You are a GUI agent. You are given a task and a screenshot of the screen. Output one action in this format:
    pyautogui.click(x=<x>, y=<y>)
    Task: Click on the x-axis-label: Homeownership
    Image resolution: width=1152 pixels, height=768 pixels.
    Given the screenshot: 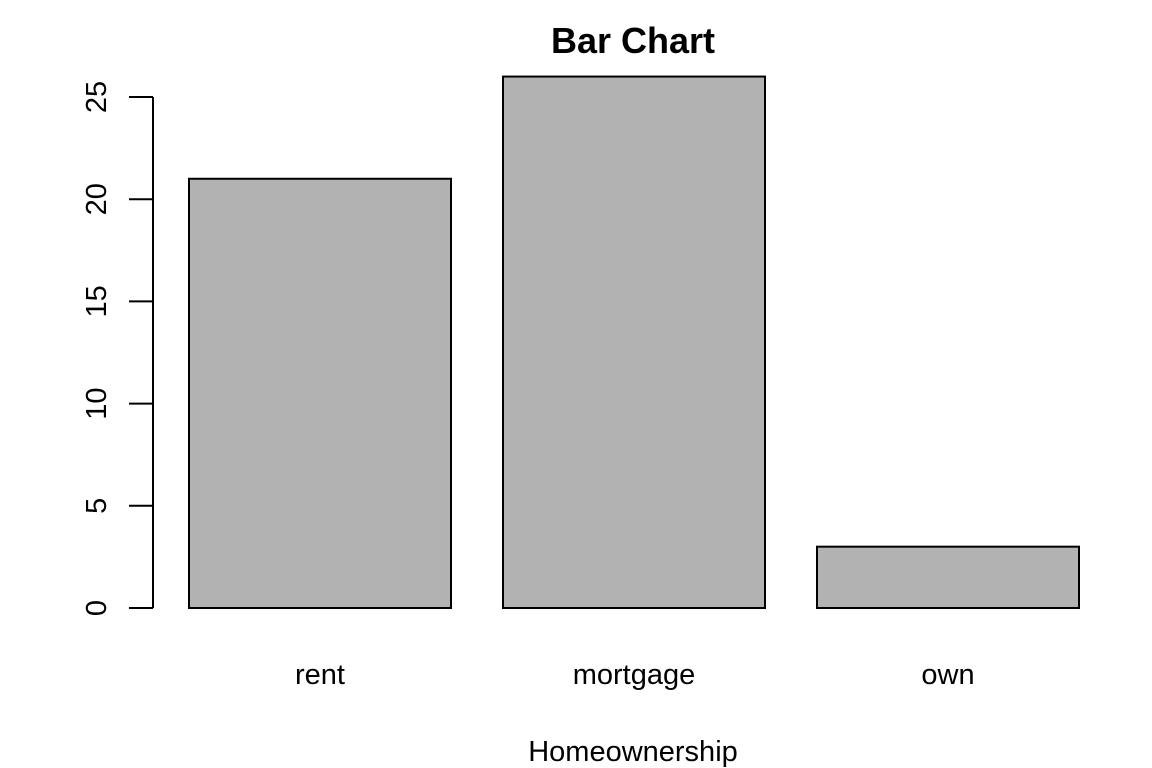 What is the action you would take?
    pyautogui.click(x=633, y=752)
    